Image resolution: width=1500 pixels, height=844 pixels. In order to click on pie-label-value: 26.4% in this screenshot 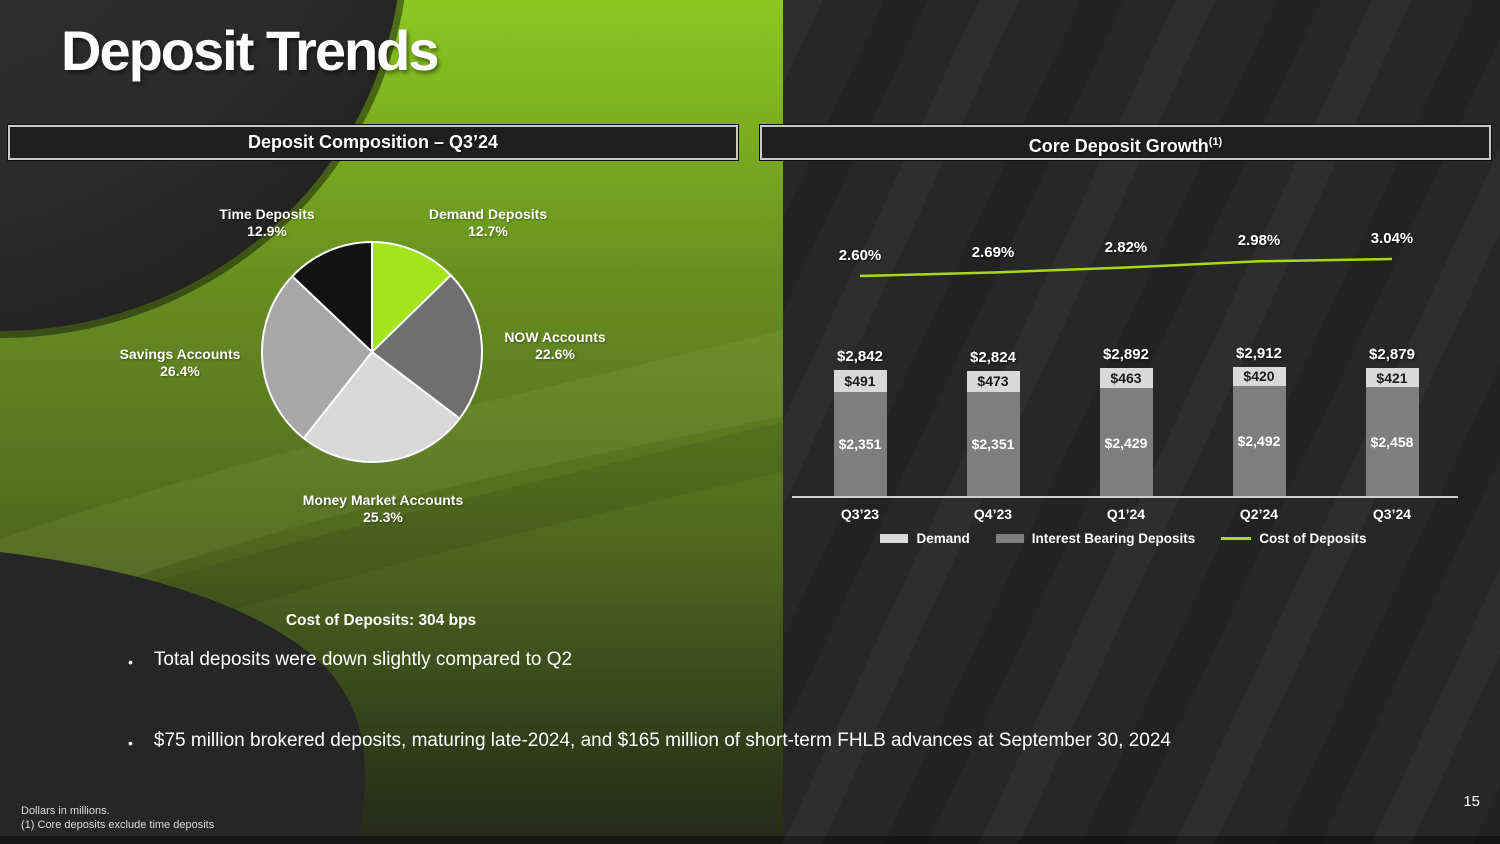, I will do `click(180, 371)`.